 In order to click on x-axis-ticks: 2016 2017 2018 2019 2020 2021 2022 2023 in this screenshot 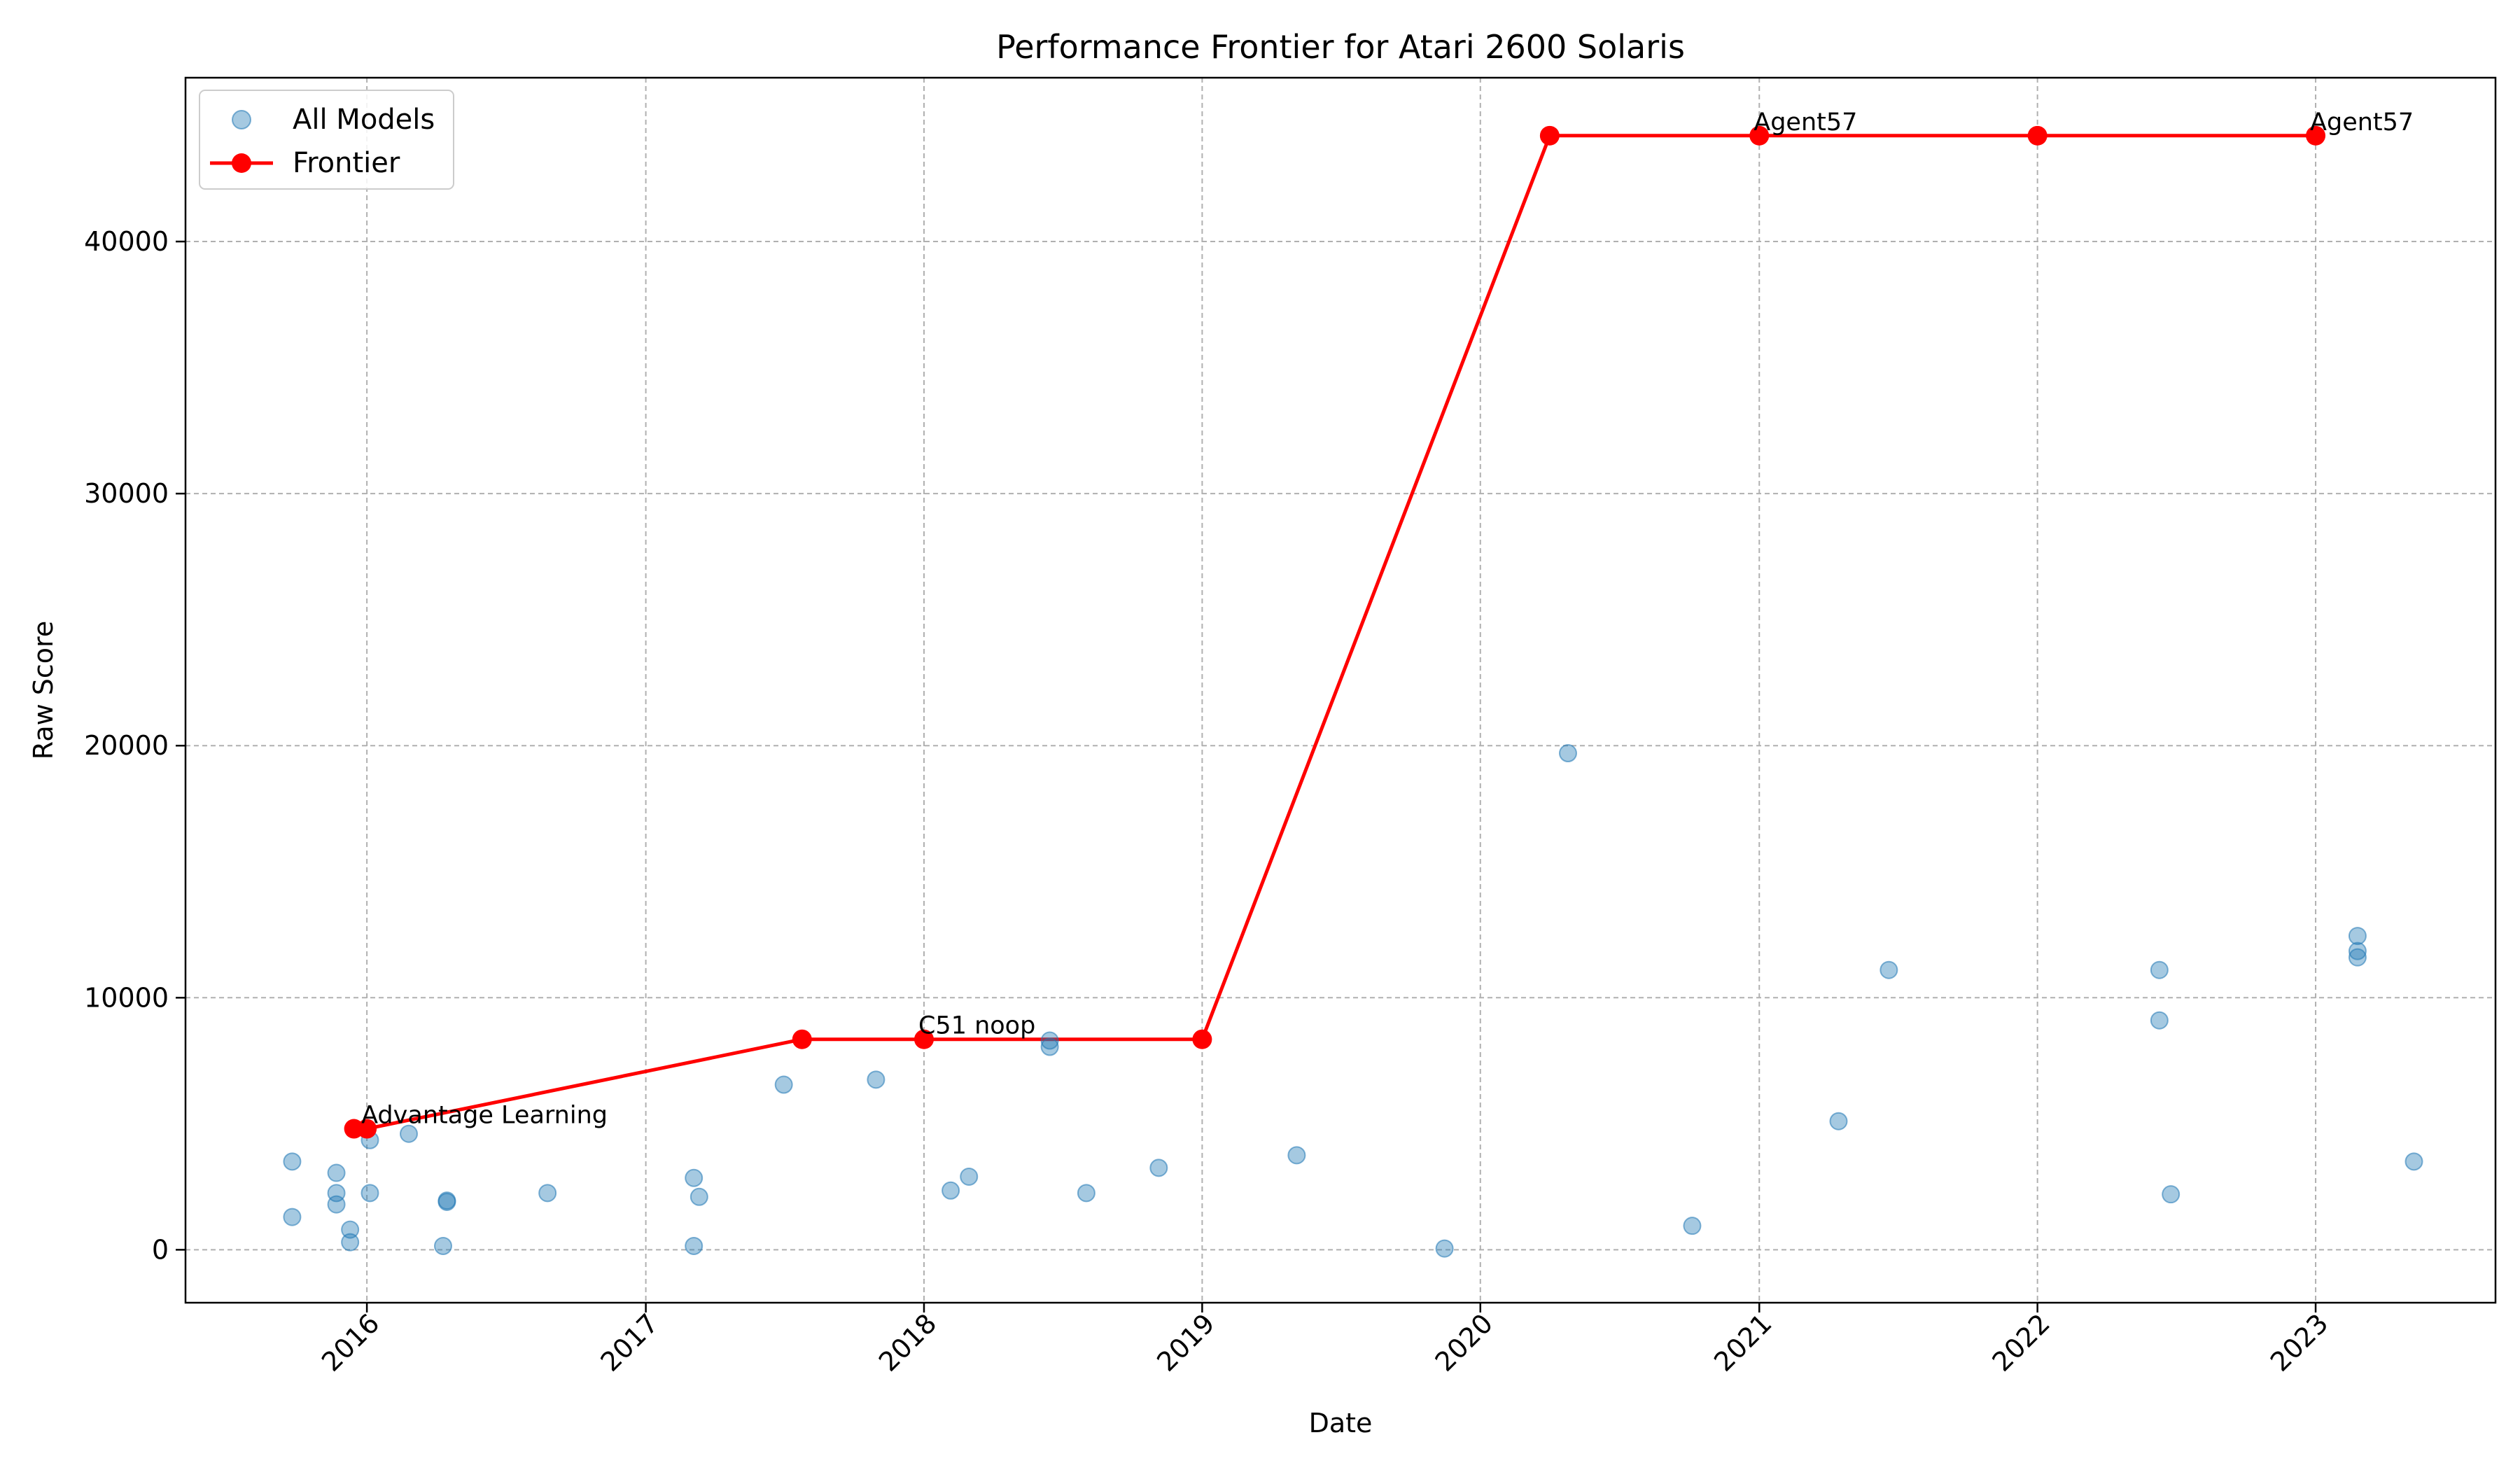, I will do `click(1325, 1340)`.